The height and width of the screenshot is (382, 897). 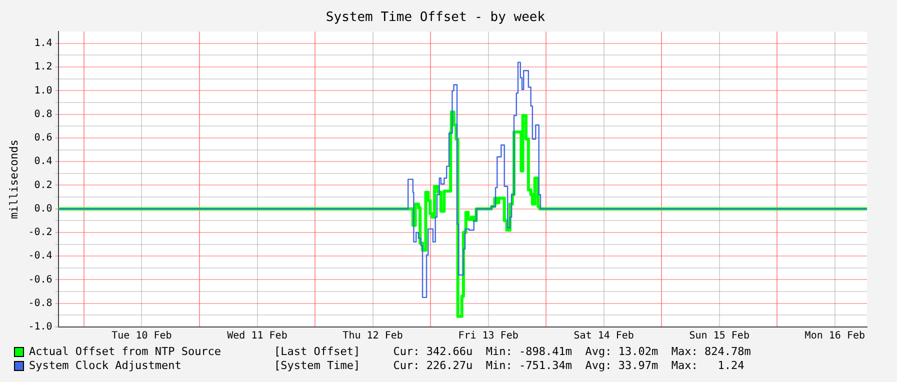 I want to click on y-tick-label: 0.4, so click(x=43, y=162).